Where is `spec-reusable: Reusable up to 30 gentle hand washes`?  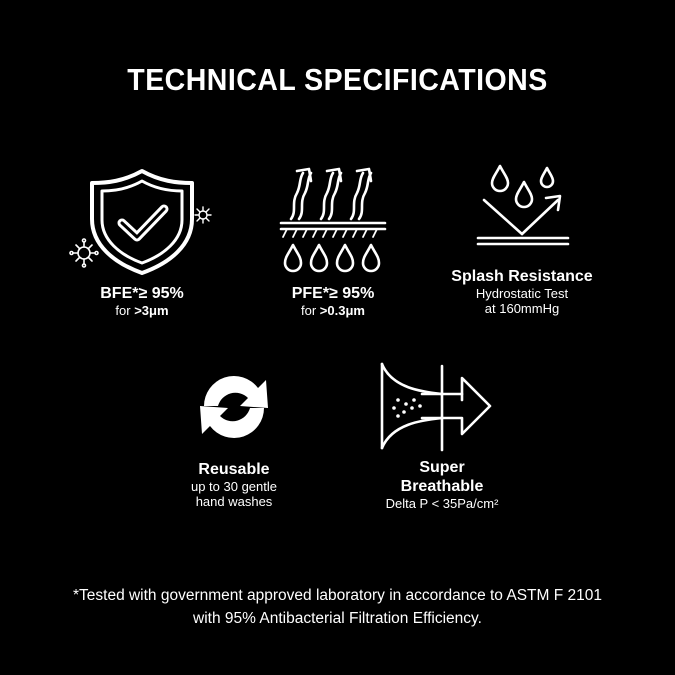
spec-reusable: Reusable up to 30 gentle hand washes is located at coordinates (234, 435).